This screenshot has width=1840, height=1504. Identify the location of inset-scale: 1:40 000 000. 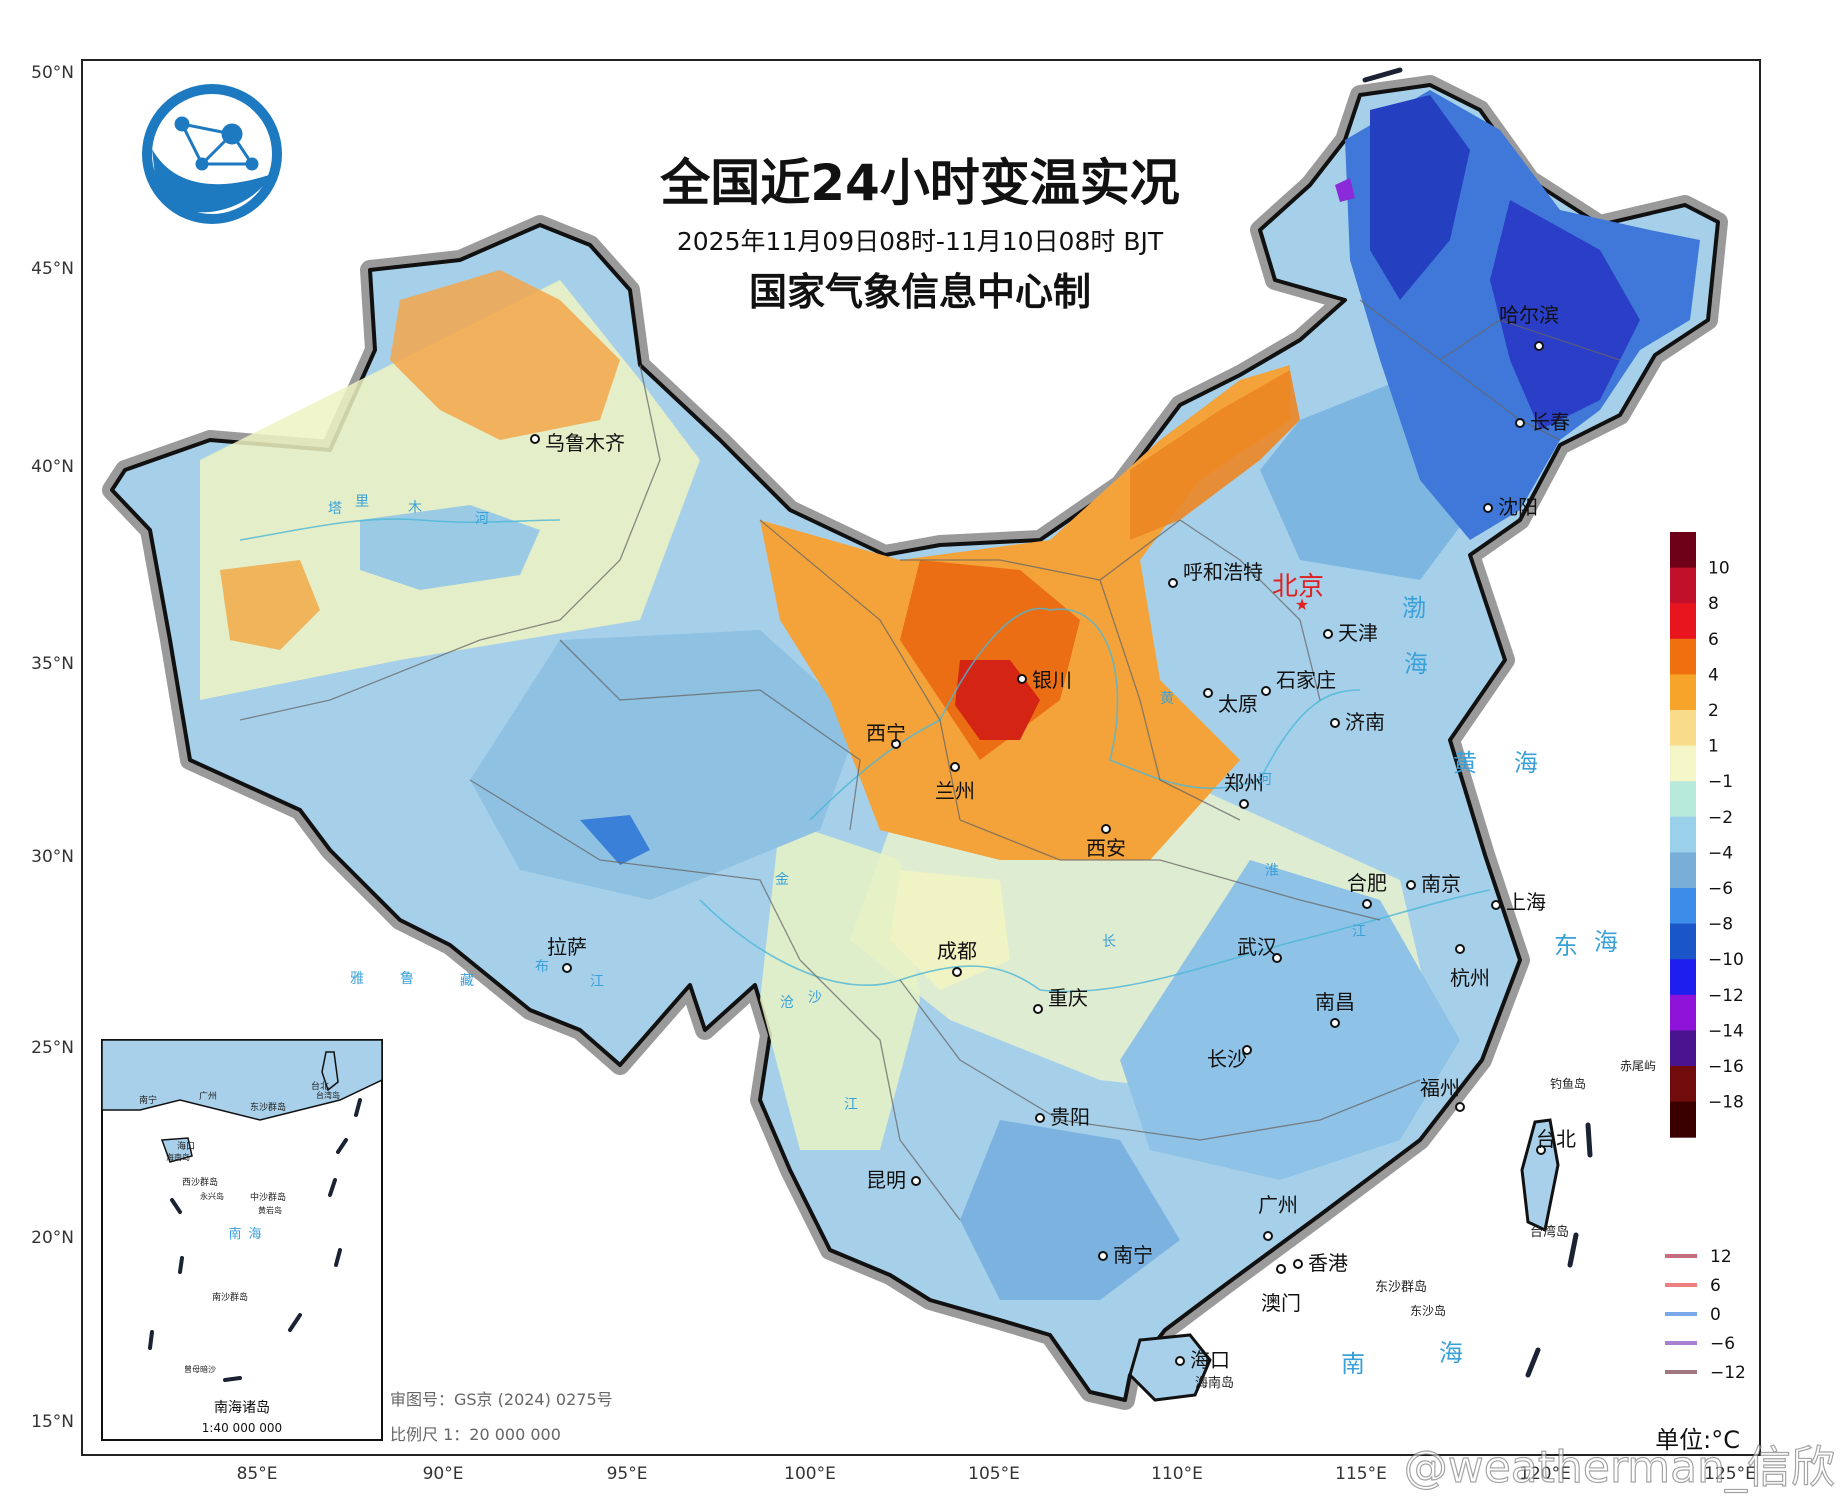
(242, 1428).